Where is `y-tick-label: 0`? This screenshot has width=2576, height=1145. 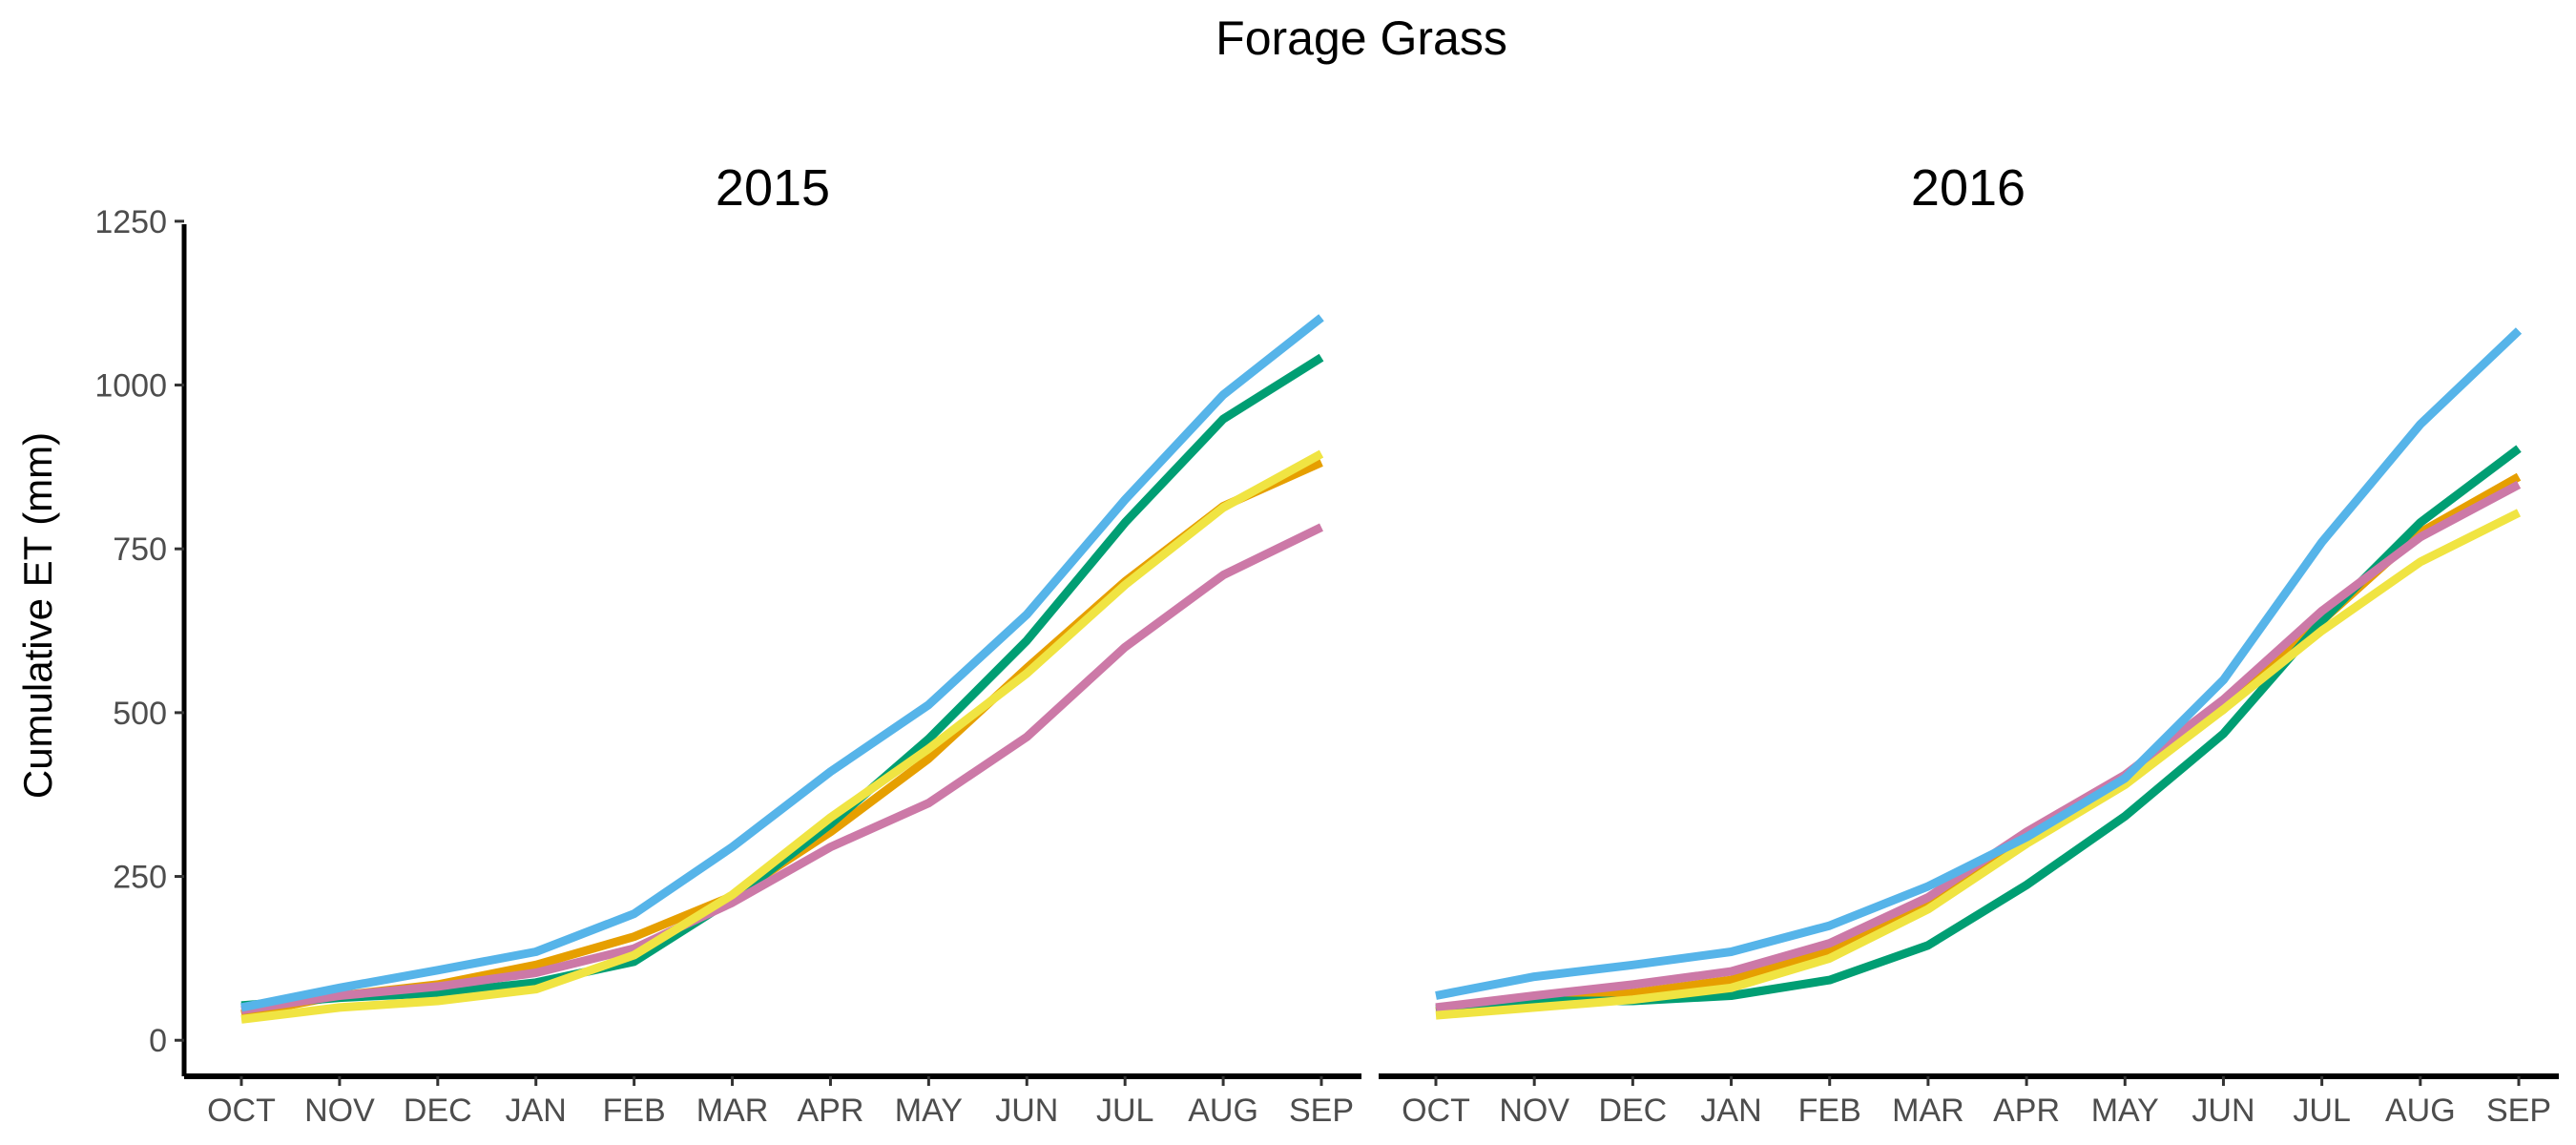 y-tick-label: 0 is located at coordinates (158, 1041).